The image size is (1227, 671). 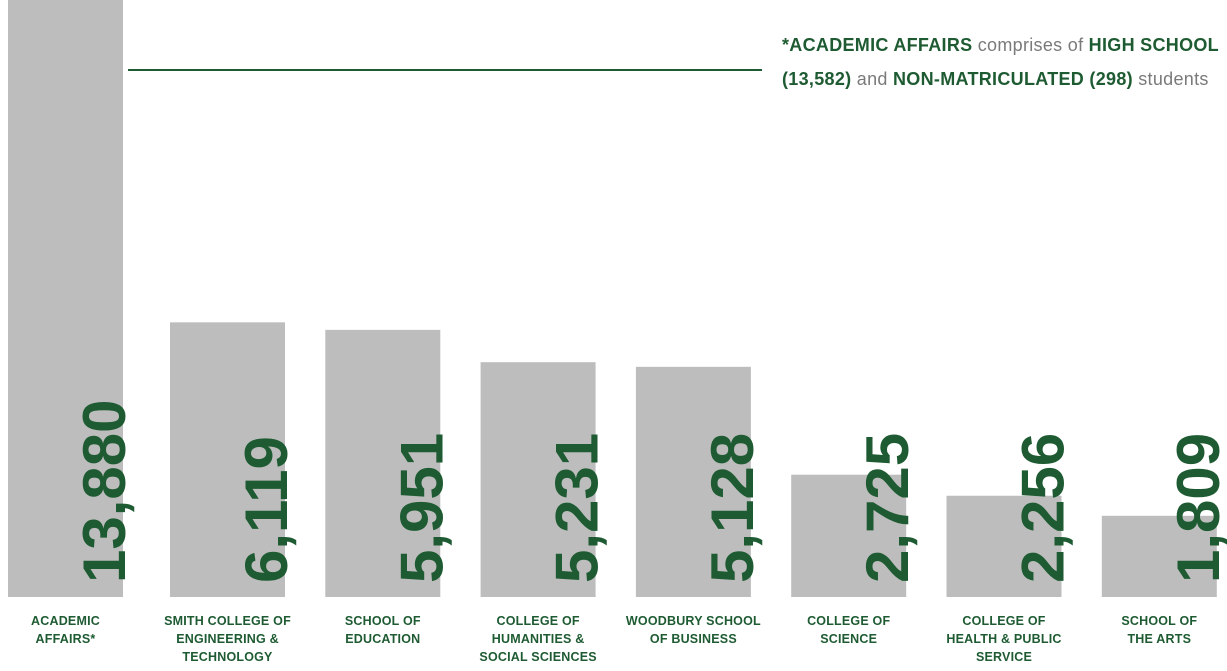 What do you see at coordinates (421, 508) in the screenshot?
I see `value-label: 5,951` at bounding box center [421, 508].